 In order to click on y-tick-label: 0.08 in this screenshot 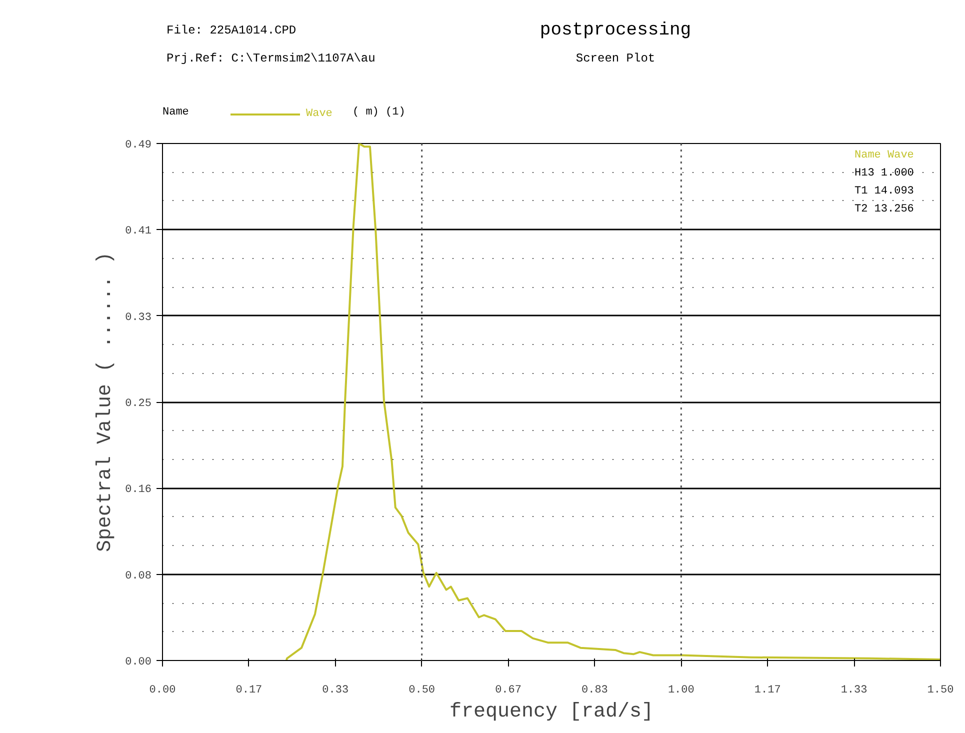, I will do `click(138, 576)`.